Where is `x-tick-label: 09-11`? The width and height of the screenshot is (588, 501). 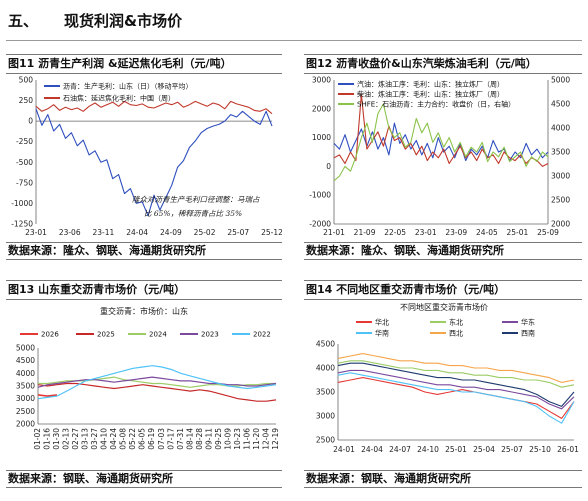
x-tick-label: 09-11 is located at coordinates (208, 439).